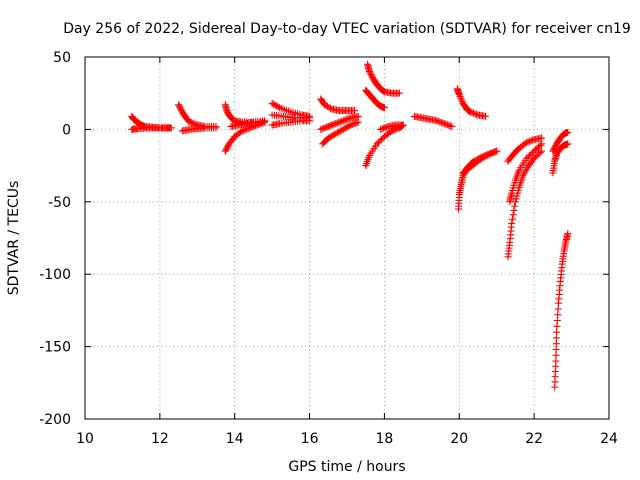 The width and height of the screenshot is (640, 480). What do you see at coordinates (459, 439) in the screenshot?
I see `x-tick-label: 20` at bounding box center [459, 439].